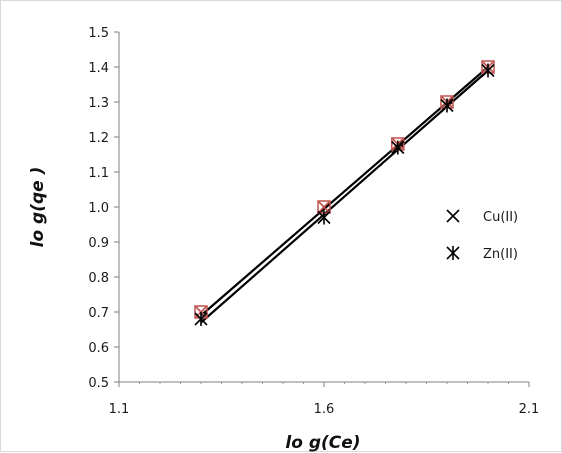 Image resolution: width=562 pixels, height=453 pixels. What do you see at coordinates (98, 103) in the screenshot?
I see `y-tick-label: 1.3` at bounding box center [98, 103].